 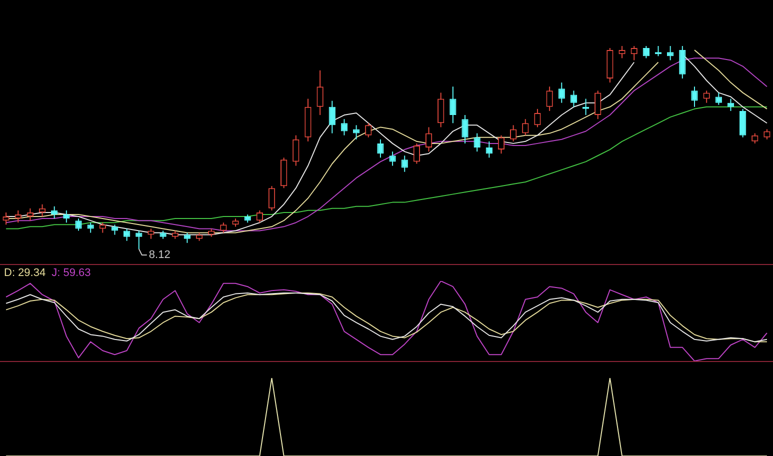 I want to click on text: 8.12, so click(x=159, y=255).